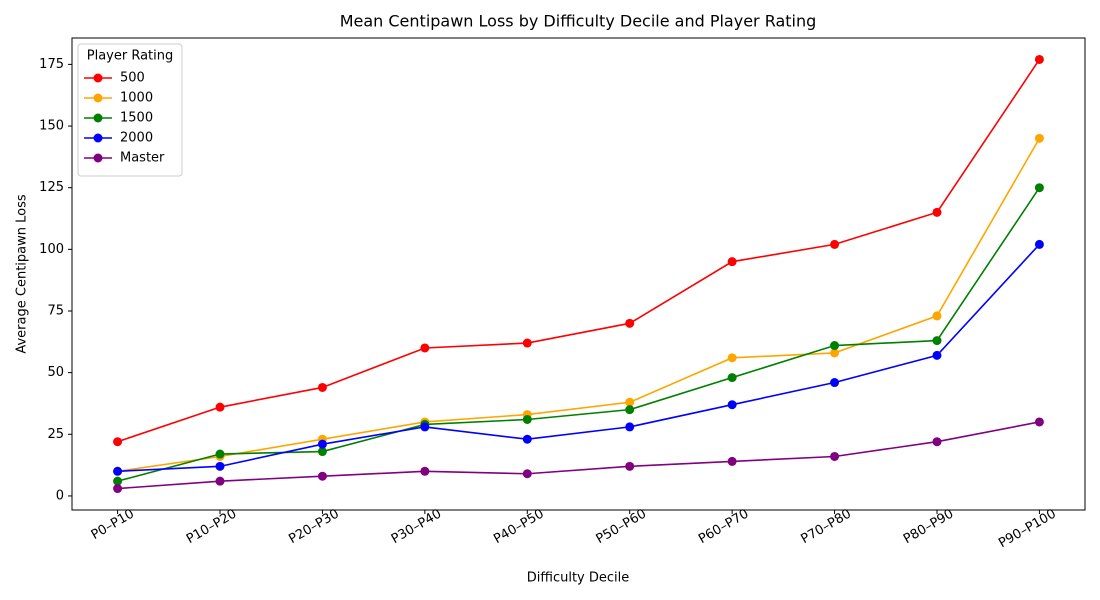 The image size is (1100, 600). What do you see at coordinates (60, 495) in the screenshot?
I see `y-tick-label: 0` at bounding box center [60, 495].